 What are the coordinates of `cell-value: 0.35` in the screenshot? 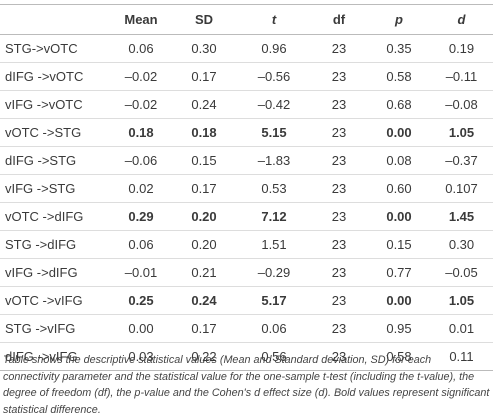 It's located at (399, 48).